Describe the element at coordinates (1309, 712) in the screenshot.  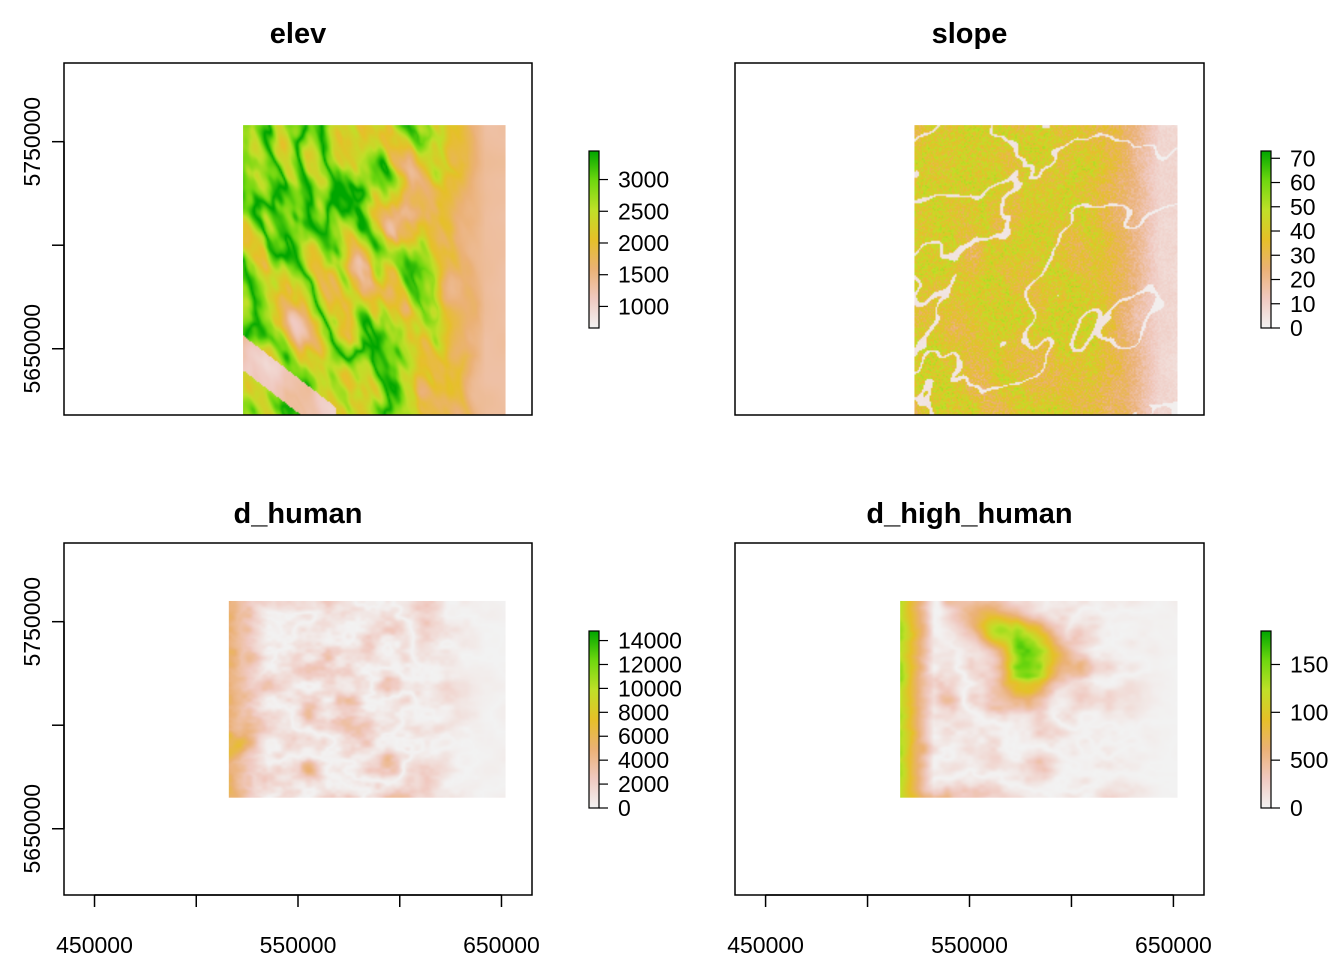
I see `legend-tick-label: 100` at that location.